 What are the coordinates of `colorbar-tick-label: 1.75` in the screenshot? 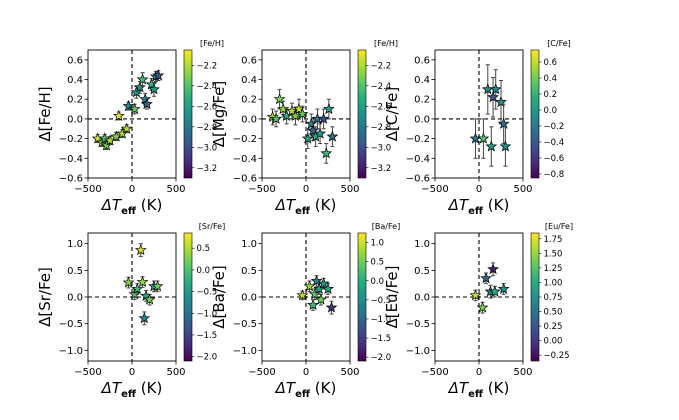 It's located at (553, 240).